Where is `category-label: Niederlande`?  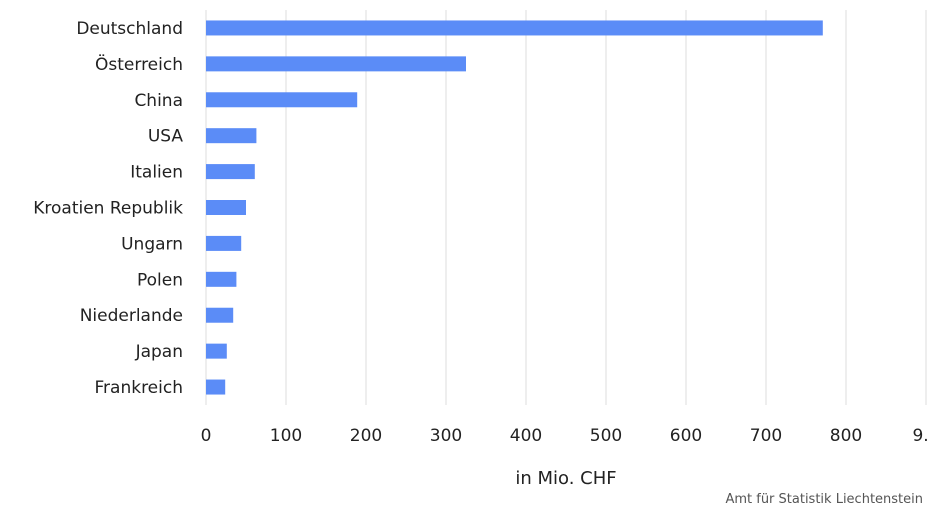
category-label: Niederlande is located at coordinates (131, 316).